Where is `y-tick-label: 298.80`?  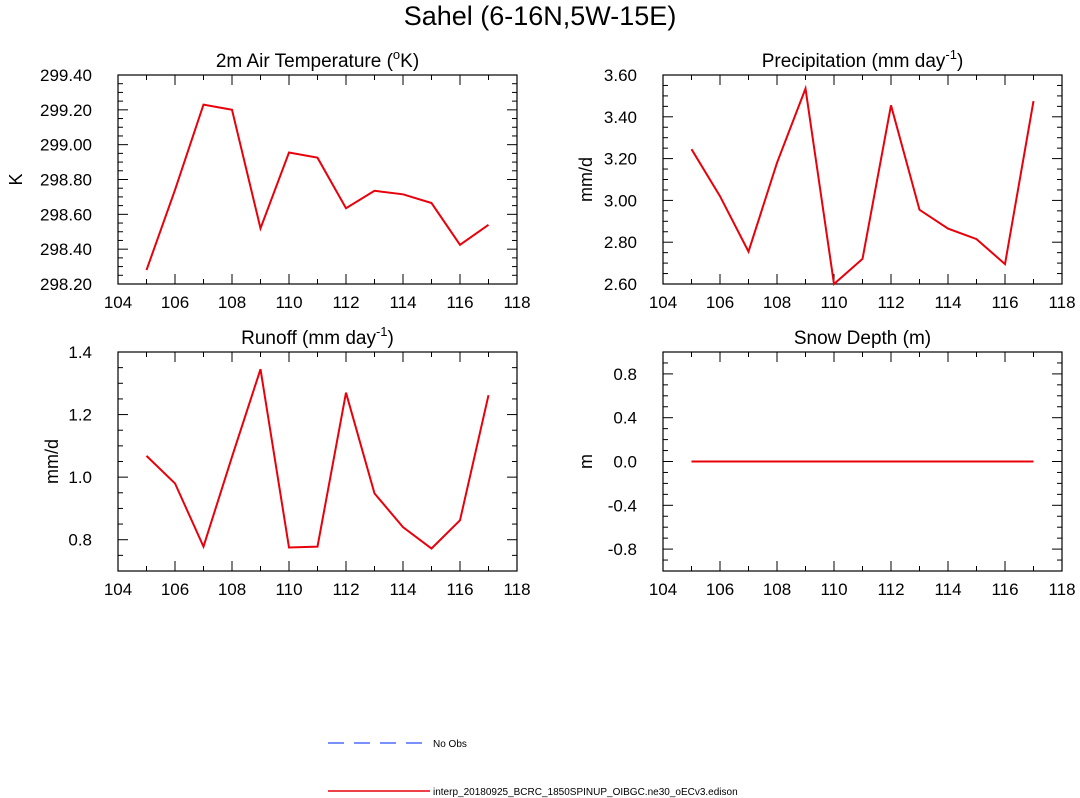
y-tick-label: 298.80 is located at coordinates (66, 180).